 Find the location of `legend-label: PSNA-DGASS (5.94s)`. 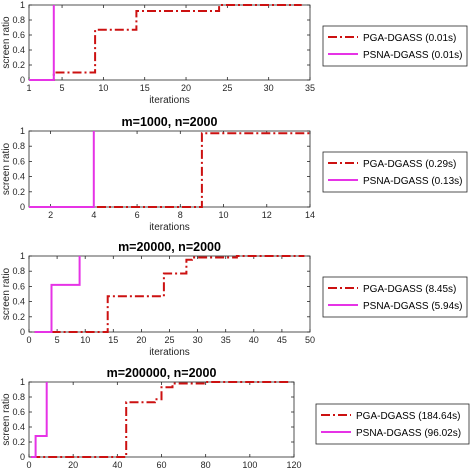

legend-label: PSNA-DGASS (5.94s) is located at coordinates (412, 306).